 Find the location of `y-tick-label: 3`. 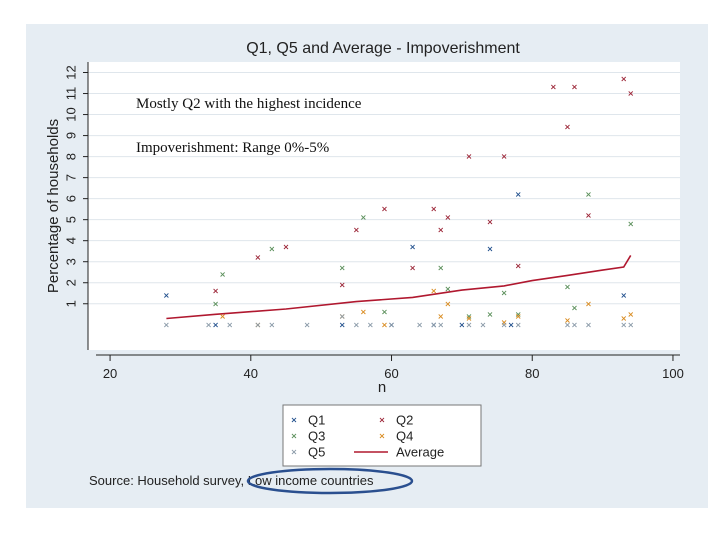

y-tick-label: 3 is located at coordinates (71, 261).